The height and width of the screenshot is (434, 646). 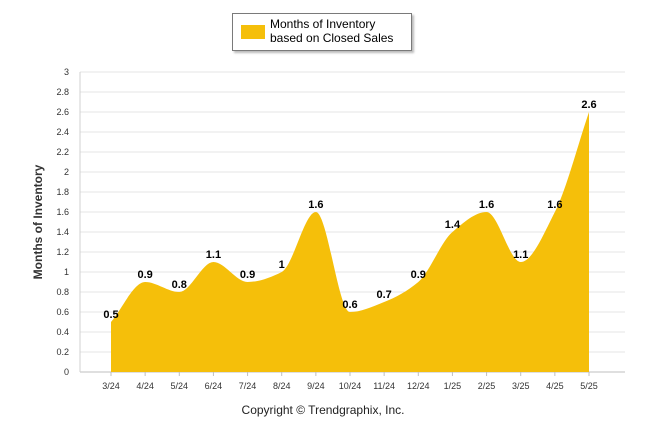 What do you see at coordinates (111, 386) in the screenshot?
I see `x-tick-label: 3/24` at bounding box center [111, 386].